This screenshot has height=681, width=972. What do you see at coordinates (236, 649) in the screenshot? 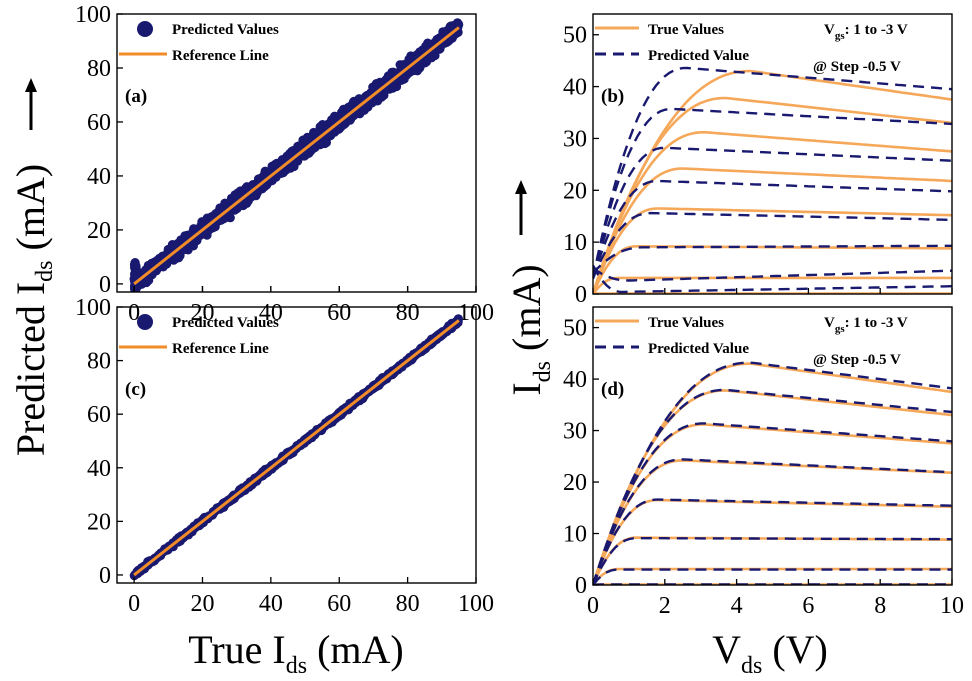
I see `left-x-label-main: True I` at bounding box center [236, 649].